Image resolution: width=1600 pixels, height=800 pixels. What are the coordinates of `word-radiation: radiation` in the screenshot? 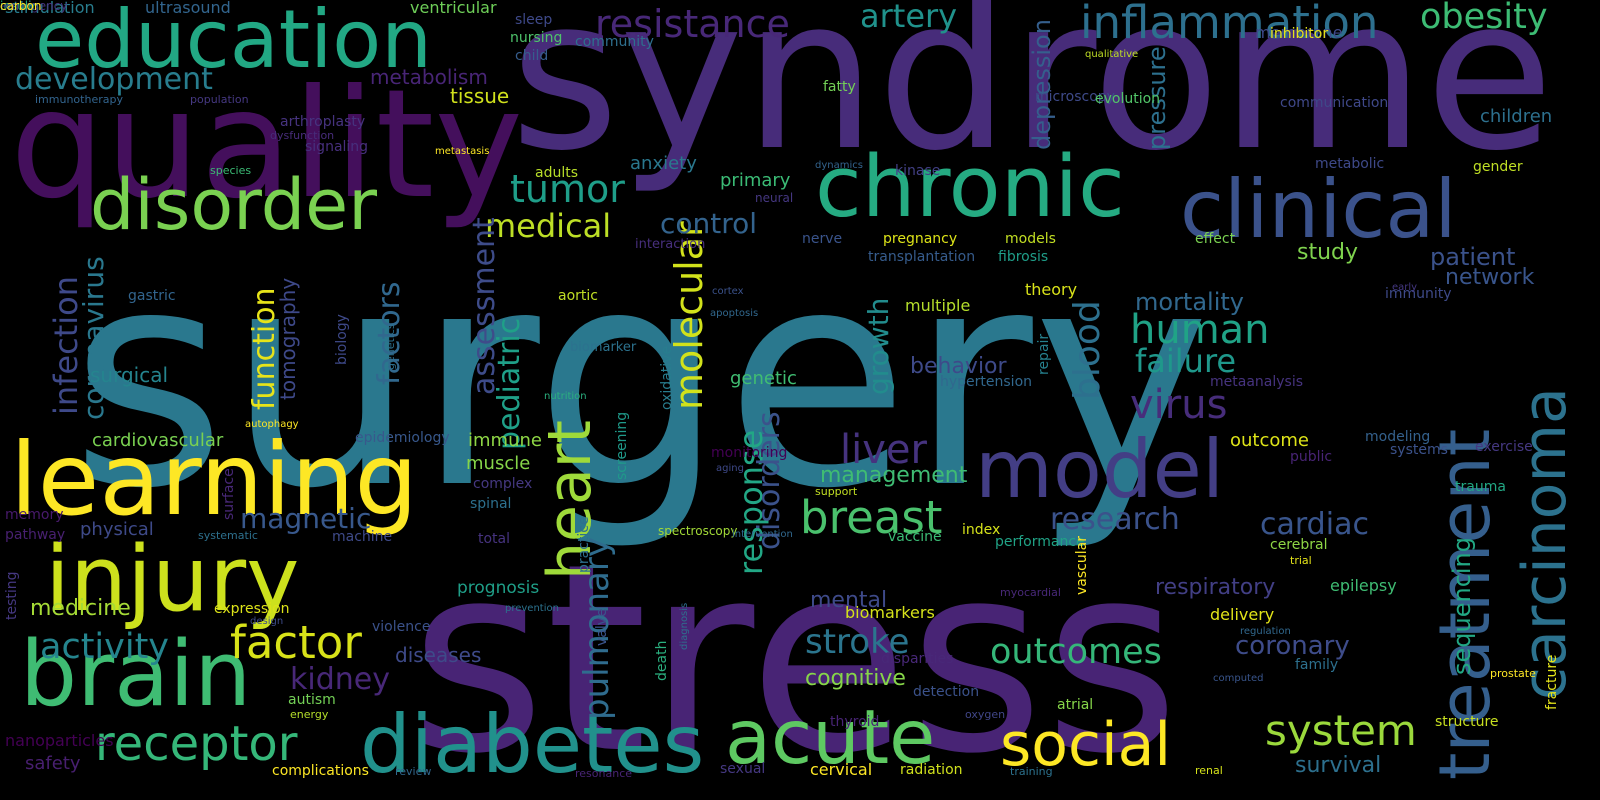 It's located at (931, 770).